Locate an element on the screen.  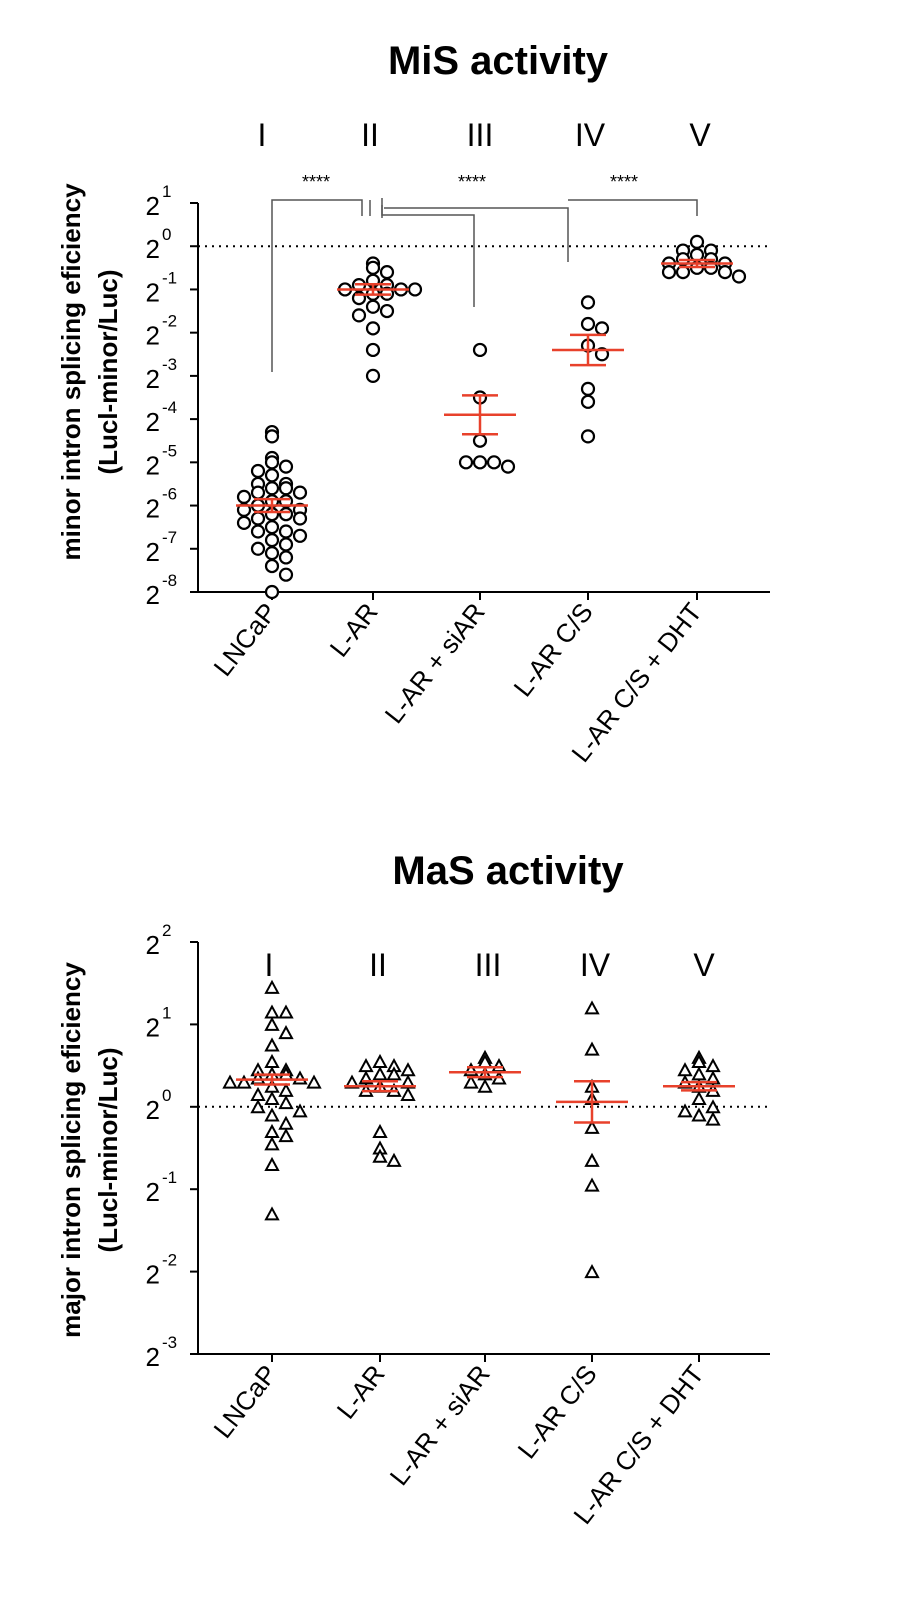
mas-title: MaS activity is located at coordinates (508, 871).